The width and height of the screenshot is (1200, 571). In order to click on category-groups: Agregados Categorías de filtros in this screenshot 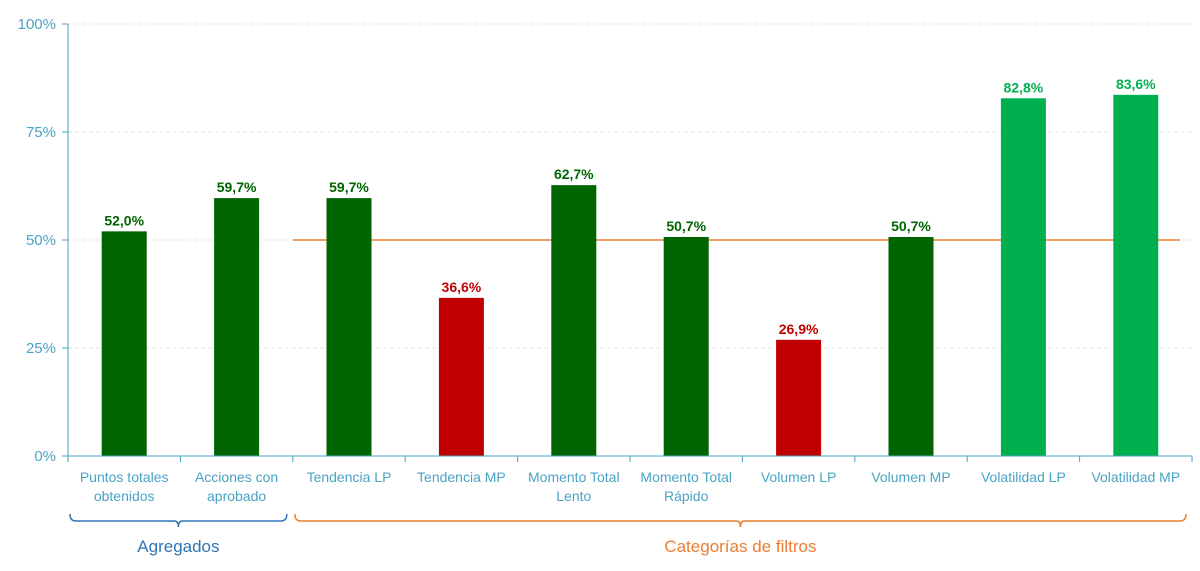, I will do `click(628, 534)`.